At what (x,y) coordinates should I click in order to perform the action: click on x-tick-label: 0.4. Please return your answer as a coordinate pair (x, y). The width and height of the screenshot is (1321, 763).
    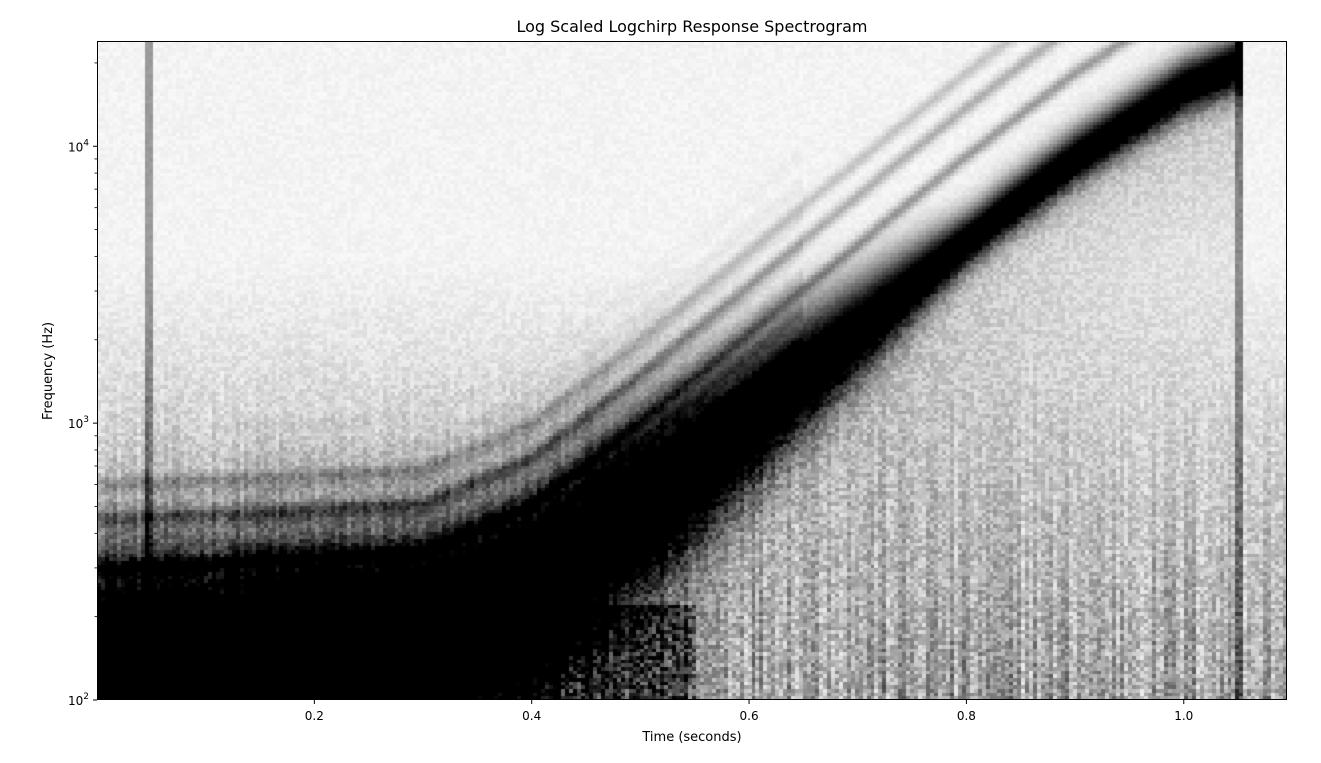
    Looking at the image, I should click on (531, 716).